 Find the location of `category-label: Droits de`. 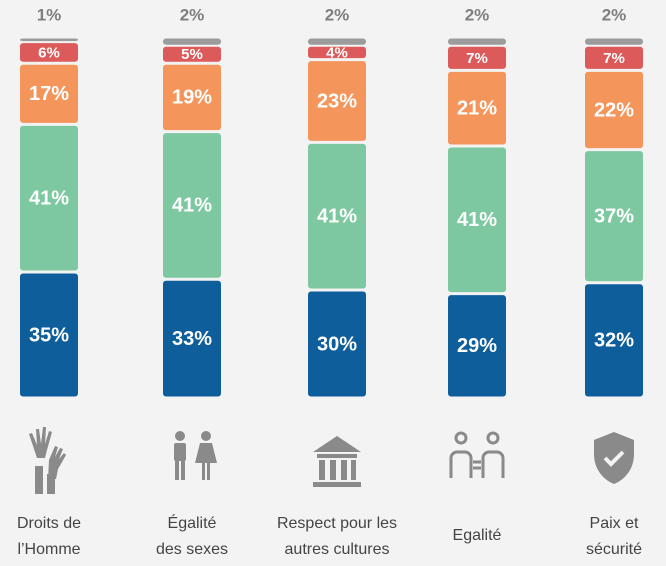

category-label: Droits de is located at coordinates (49, 523).